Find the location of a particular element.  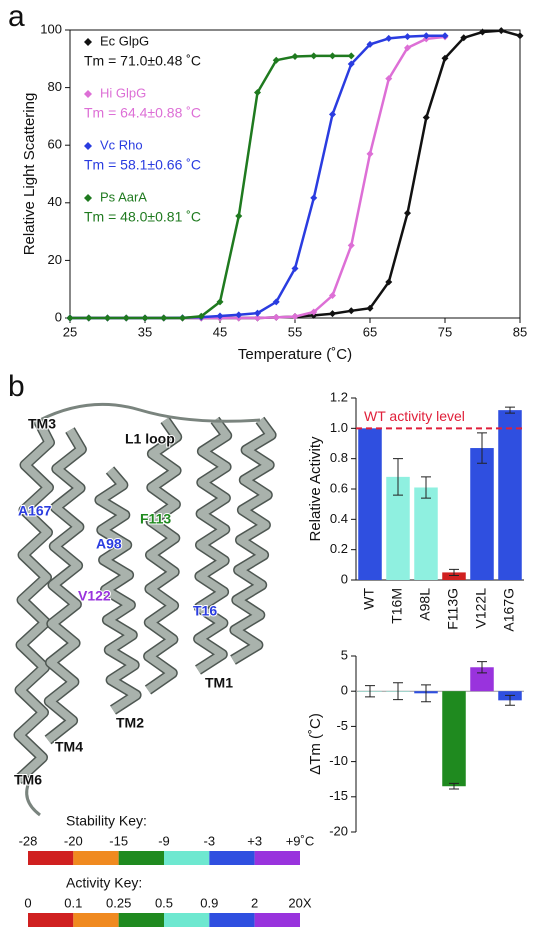

legend-label: Ec GlpG is located at coordinates (124, 40).